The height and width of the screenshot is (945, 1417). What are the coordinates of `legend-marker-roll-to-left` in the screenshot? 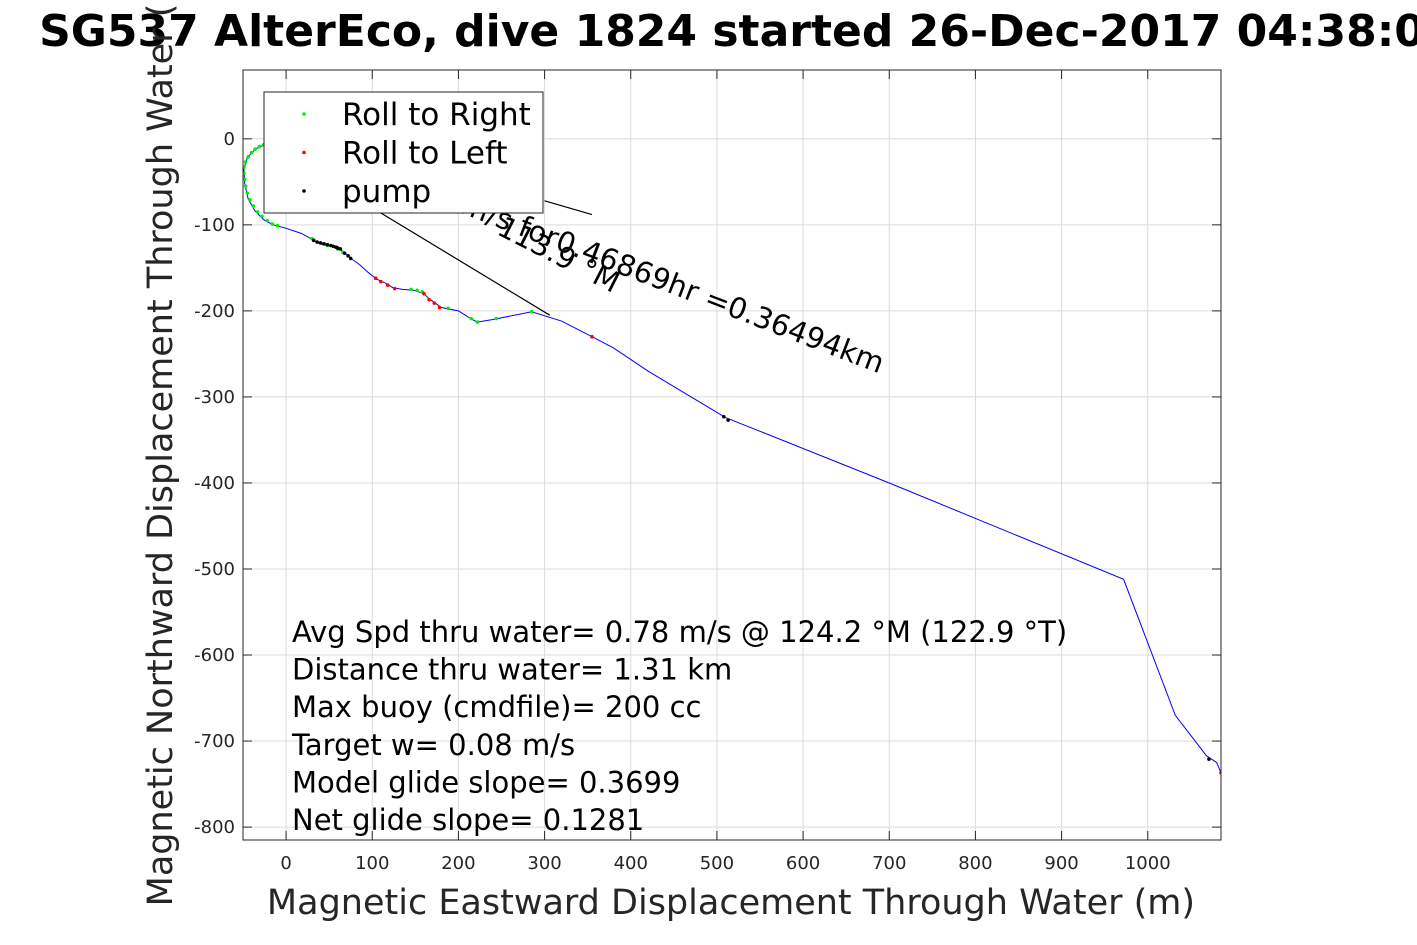 It's located at (304, 152).